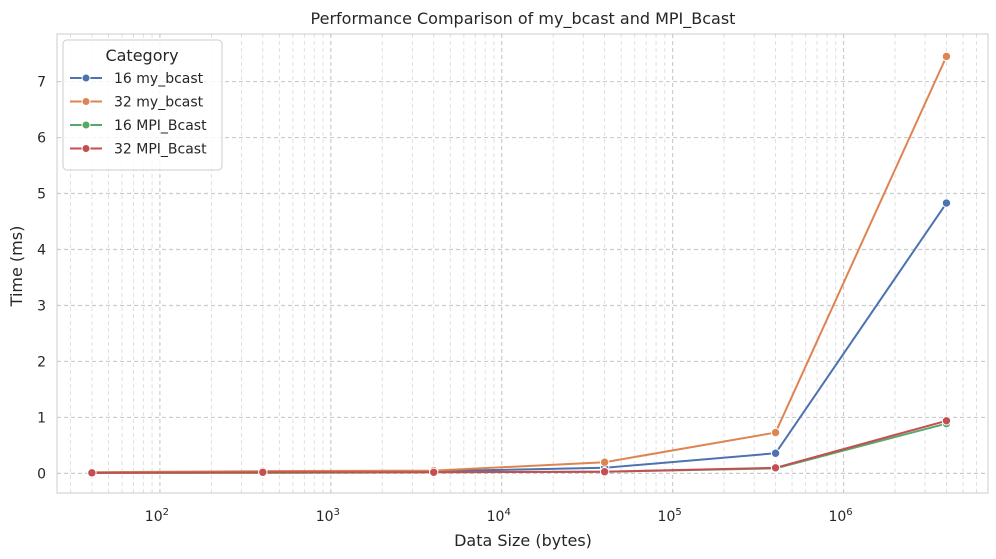 This screenshot has width=996, height=559. What do you see at coordinates (840, 516) in the screenshot?
I see `x-tick-label: 10⁶` at bounding box center [840, 516].